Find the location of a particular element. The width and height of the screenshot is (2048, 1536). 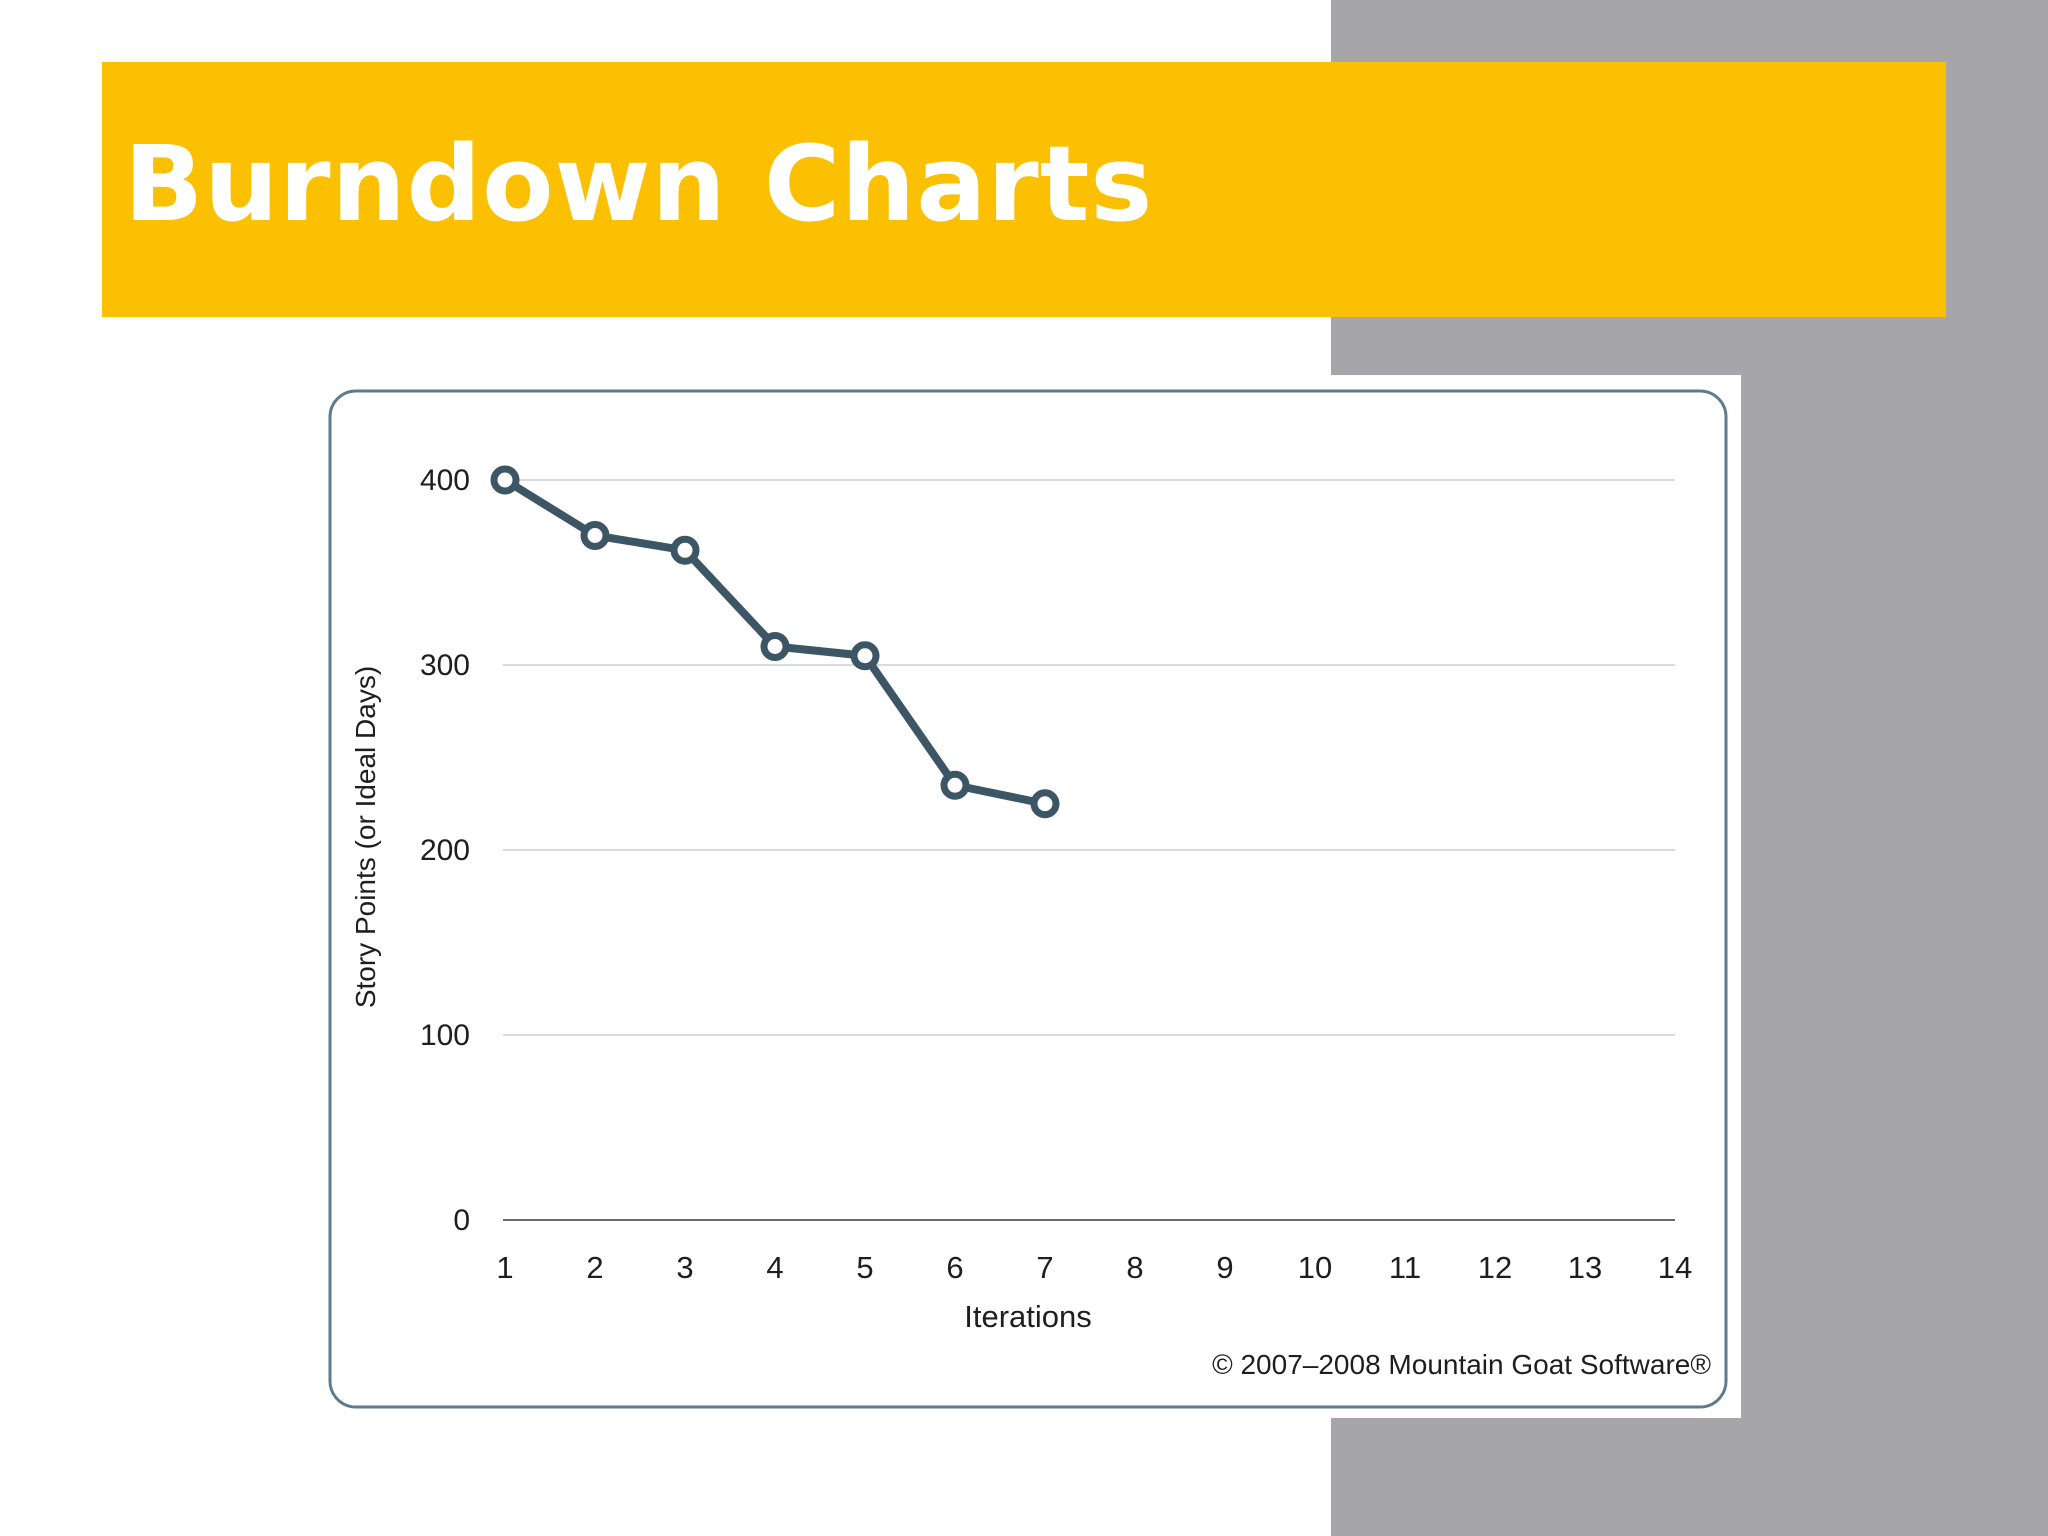

y-tick-label: 100 is located at coordinates (445, 1035).